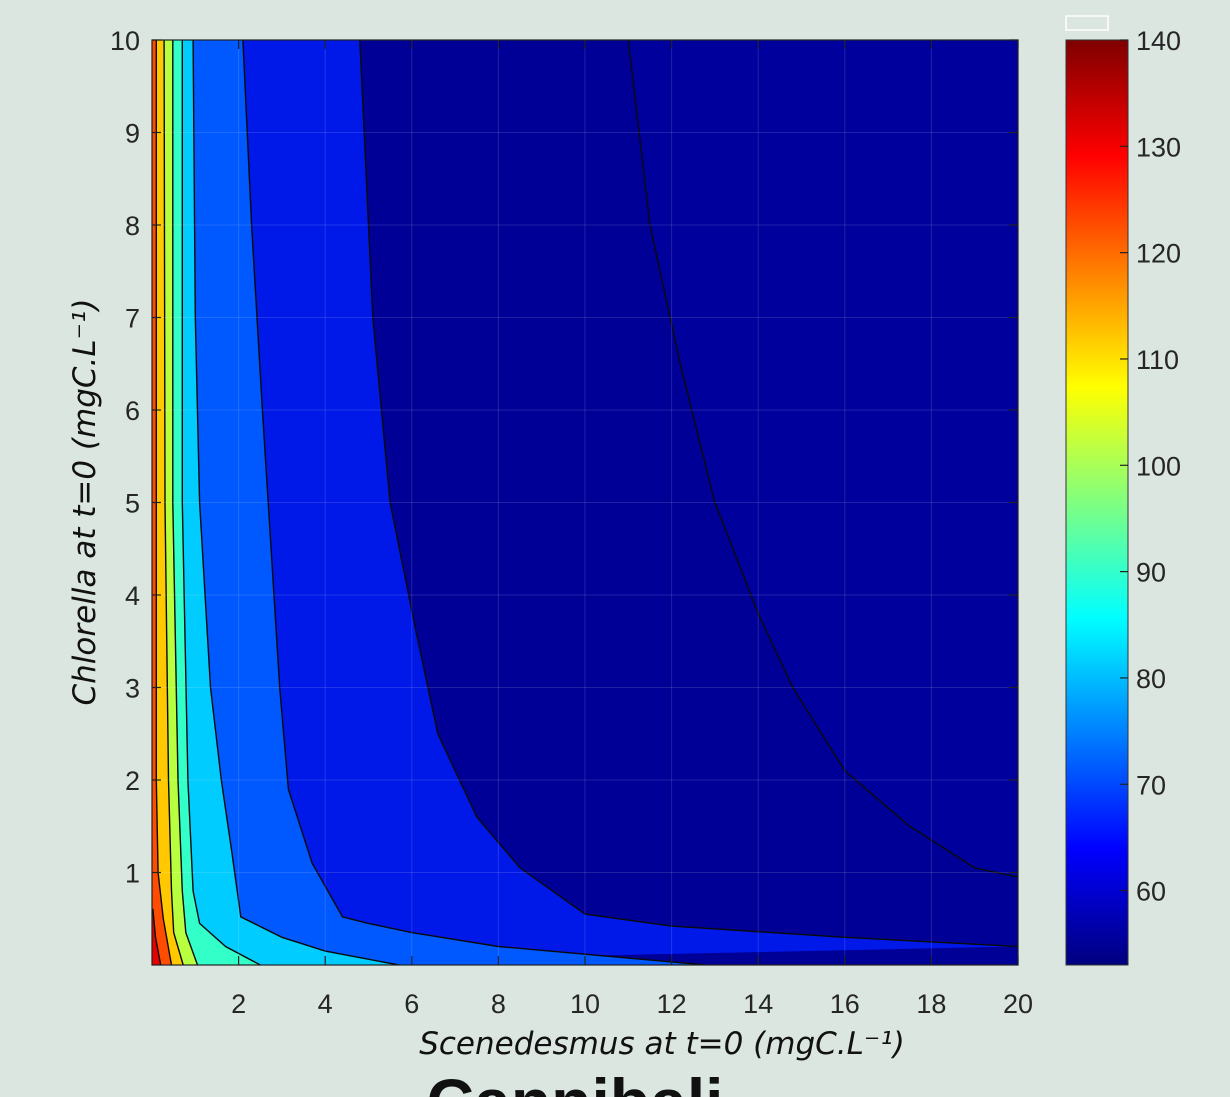 The image size is (1230, 1097). Describe the element at coordinates (845, 1004) in the screenshot. I see `x-tick-label: 16` at that location.